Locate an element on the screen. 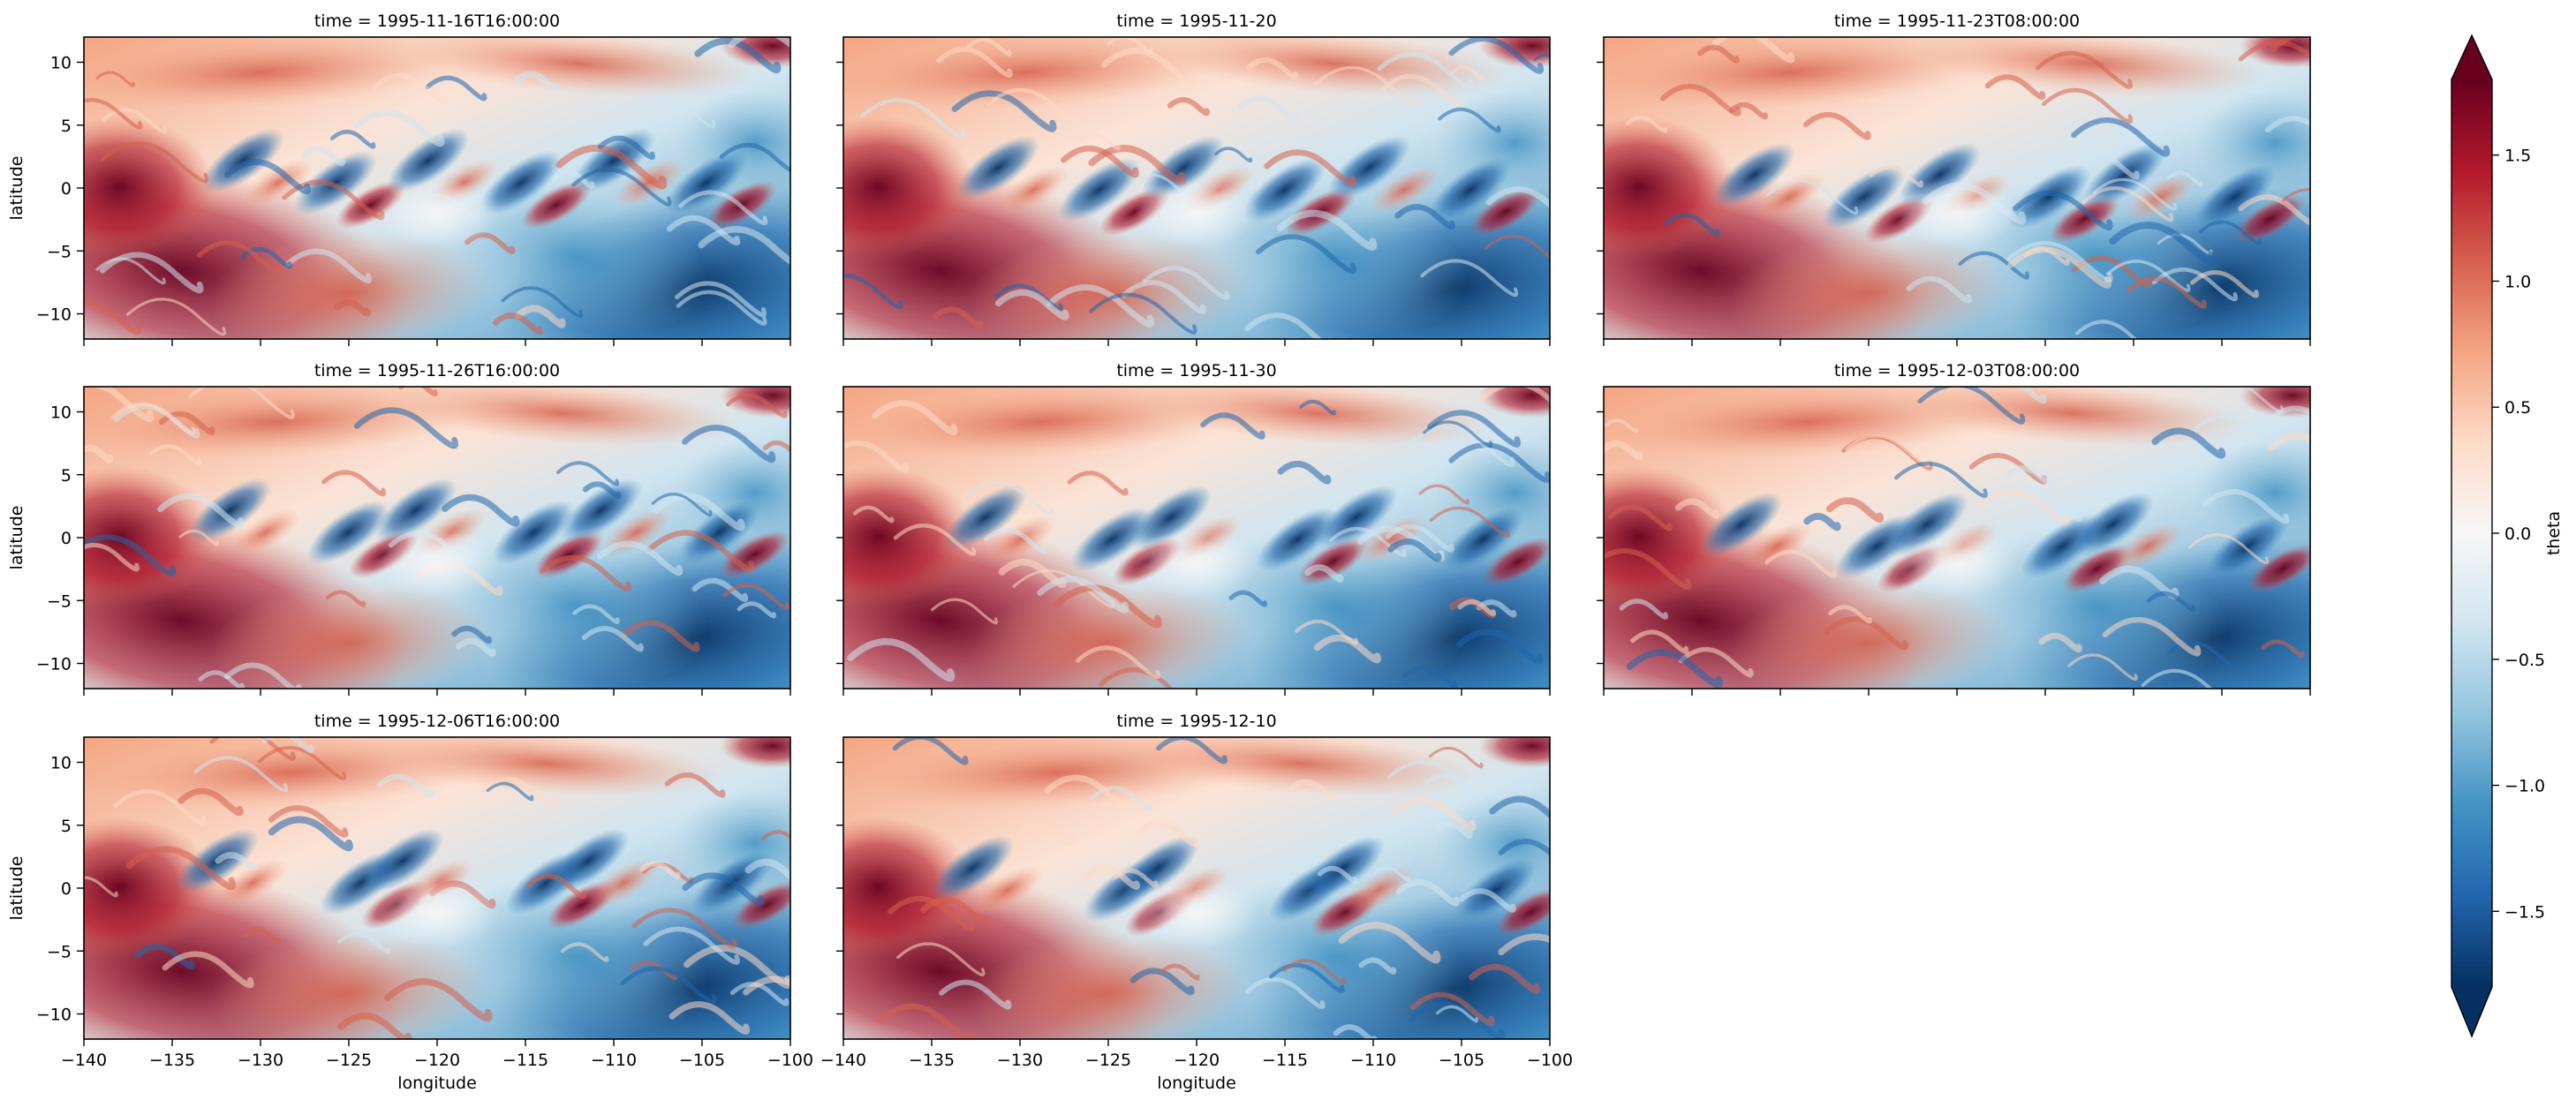  colorbar: 1.5 1.0 0.5 0.0 −0.5 −1.0 −1.5 theta is located at coordinates (2508, 536).